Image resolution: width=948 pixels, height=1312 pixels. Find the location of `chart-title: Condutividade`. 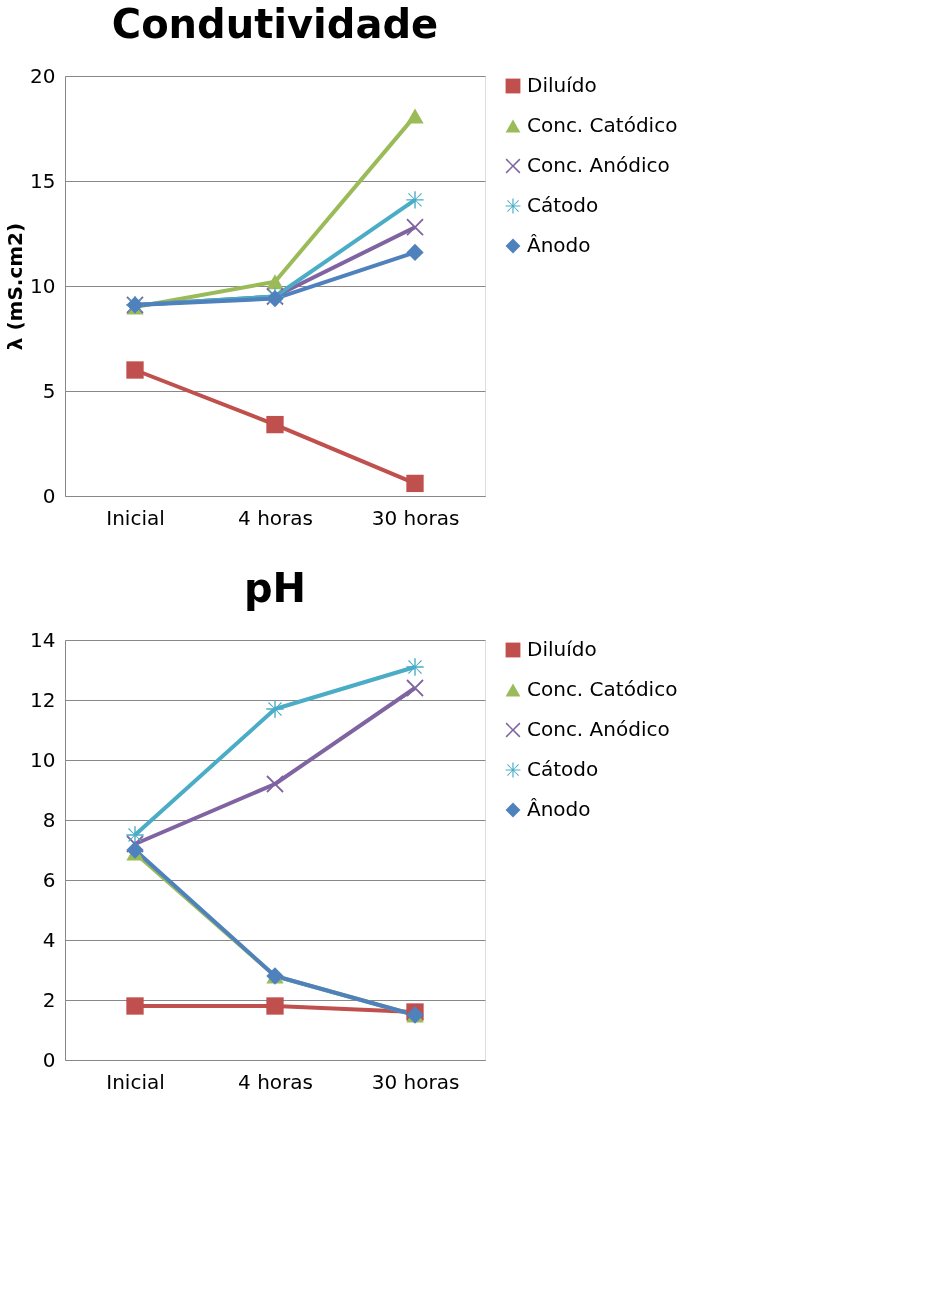

chart-title: Condutividade is located at coordinates (275, 24).